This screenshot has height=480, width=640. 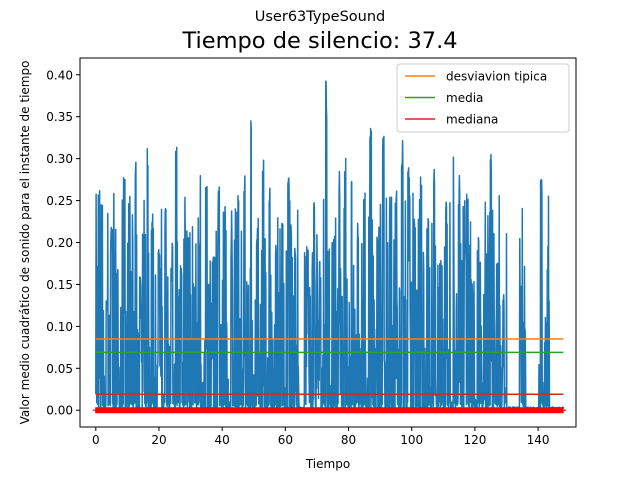 What do you see at coordinates (321, 437) in the screenshot?
I see `x-axis: 0 20 40 60 80 100 120 140` at bounding box center [321, 437].